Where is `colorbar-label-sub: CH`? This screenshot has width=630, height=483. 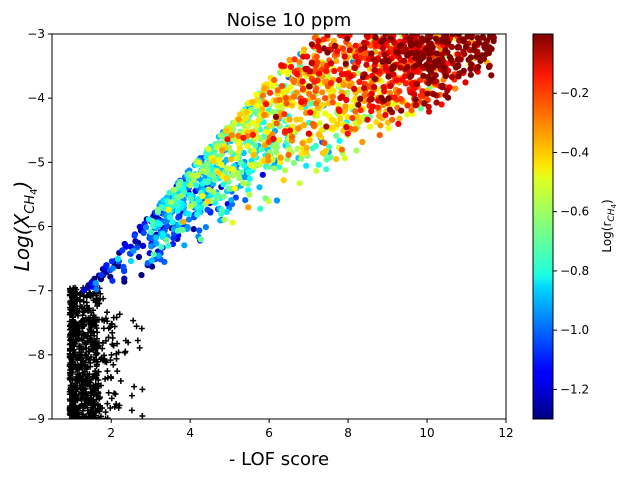 colorbar-label-sub: CH is located at coordinates (612, 214).